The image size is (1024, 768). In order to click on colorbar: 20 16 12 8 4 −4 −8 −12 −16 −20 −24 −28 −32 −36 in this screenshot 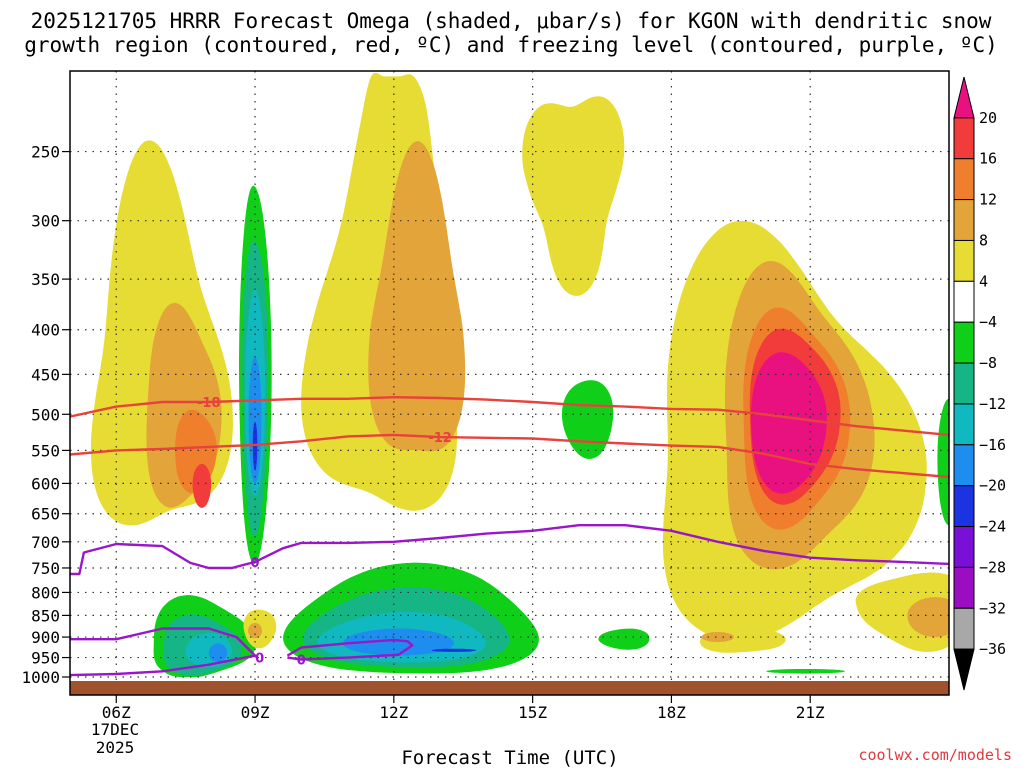, I will do `click(979, 383)`.